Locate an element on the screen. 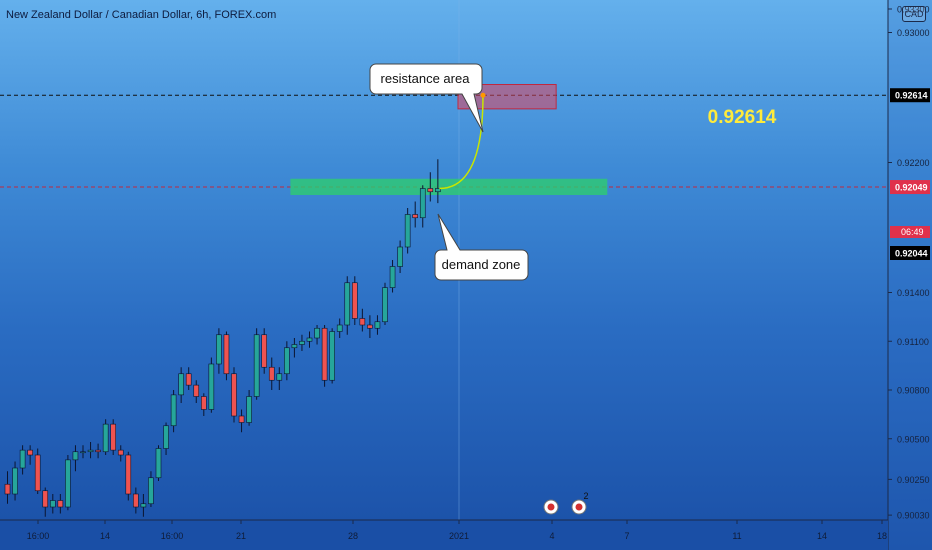  y-tick-label: 0.91400 is located at coordinates (913, 293).